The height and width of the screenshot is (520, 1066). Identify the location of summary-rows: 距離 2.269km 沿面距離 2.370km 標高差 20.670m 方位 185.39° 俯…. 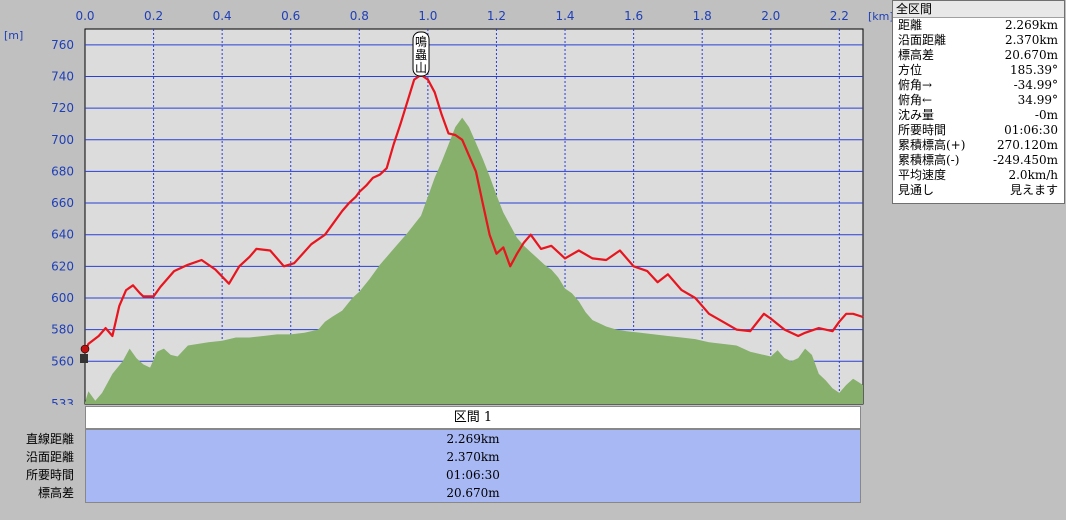
(978, 108).